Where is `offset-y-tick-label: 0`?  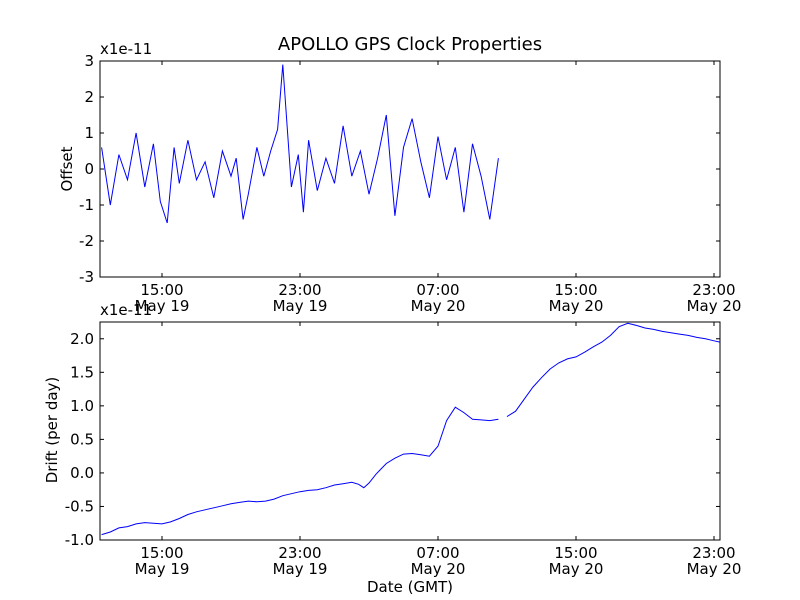 offset-y-tick-label: 0 is located at coordinates (89, 169).